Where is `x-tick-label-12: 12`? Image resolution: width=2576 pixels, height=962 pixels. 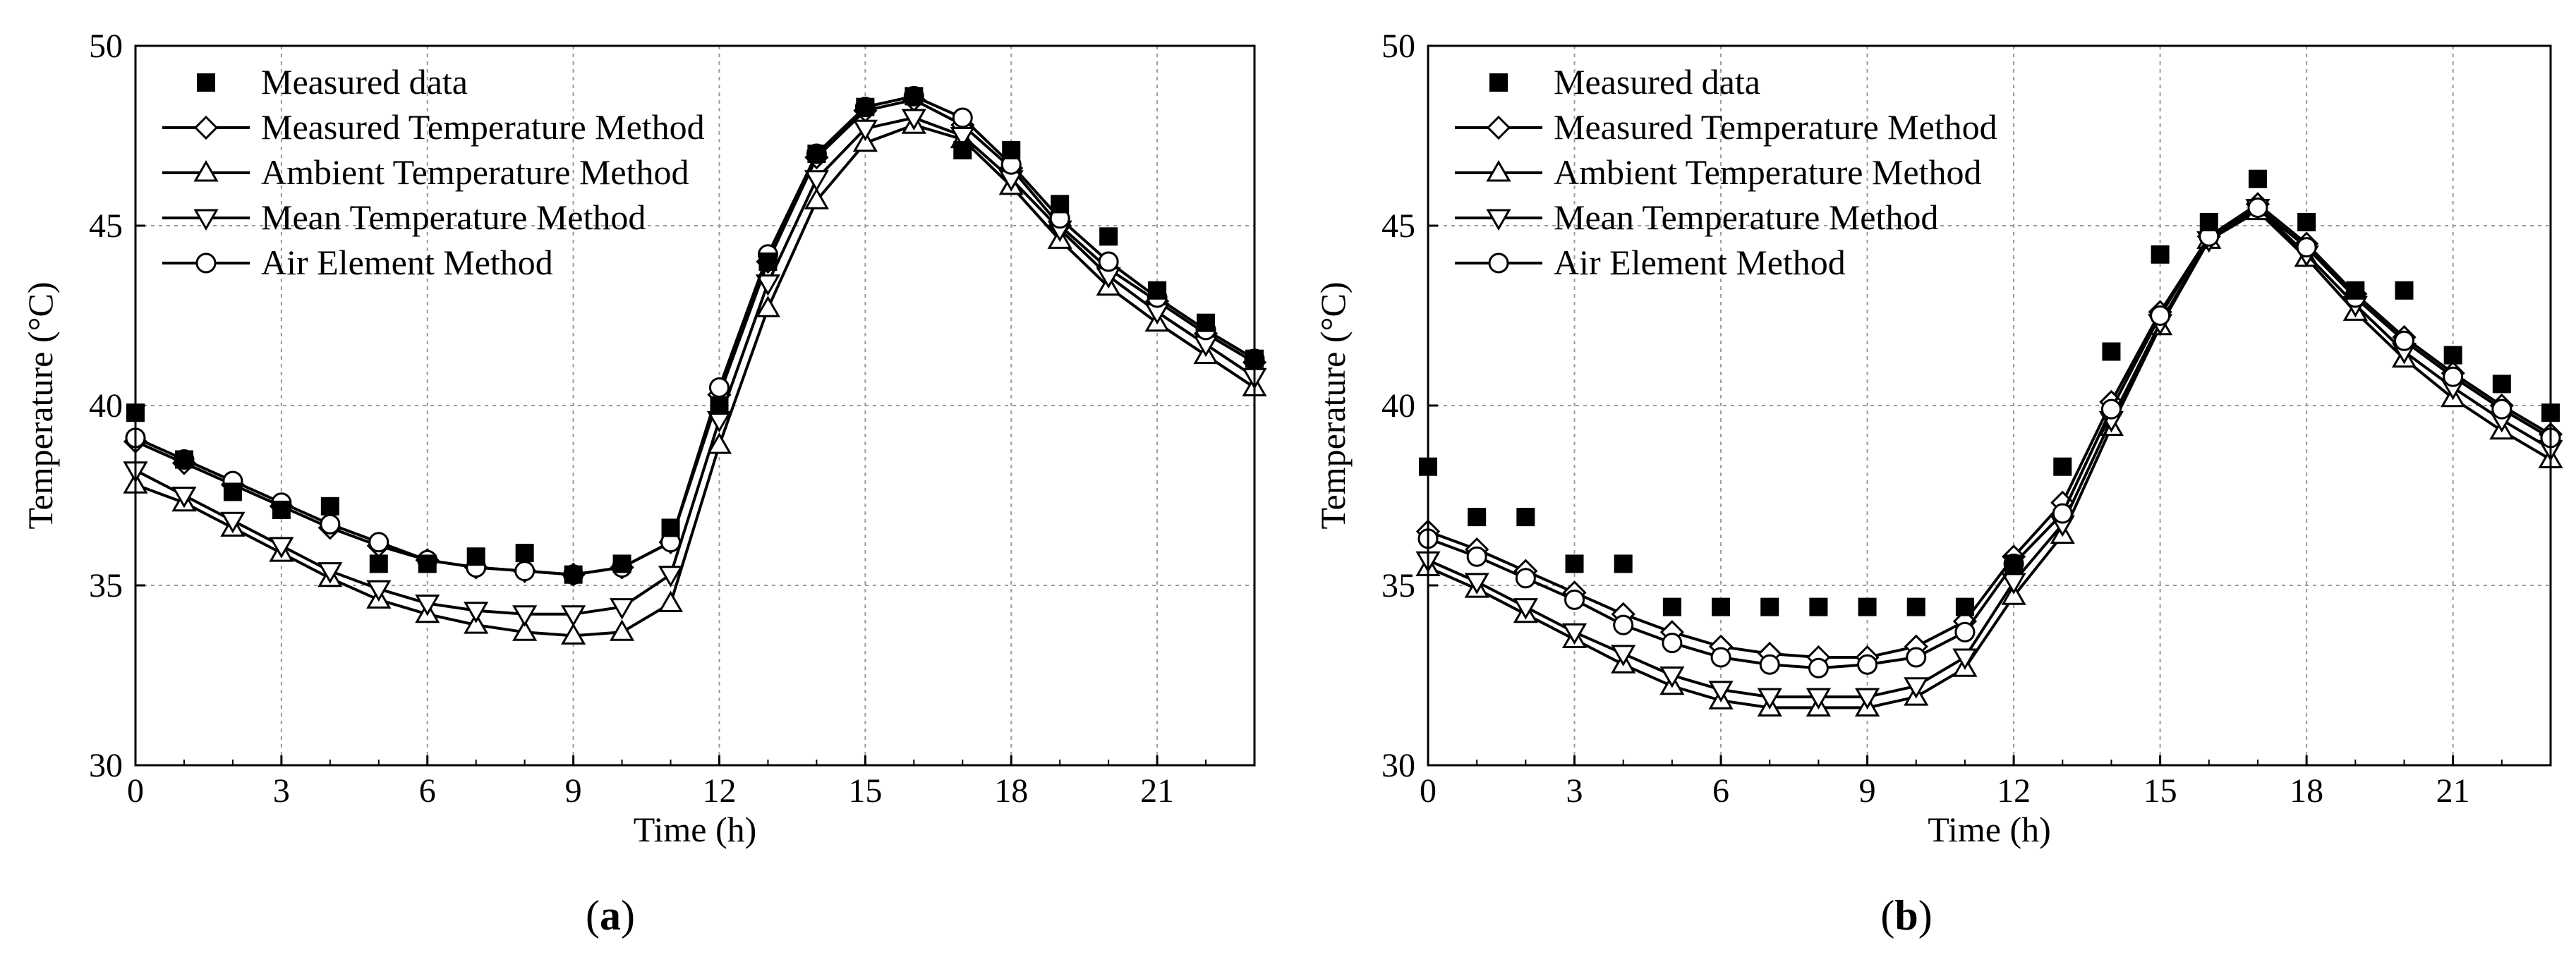
x-tick-label-12: 12 is located at coordinates (2014, 791).